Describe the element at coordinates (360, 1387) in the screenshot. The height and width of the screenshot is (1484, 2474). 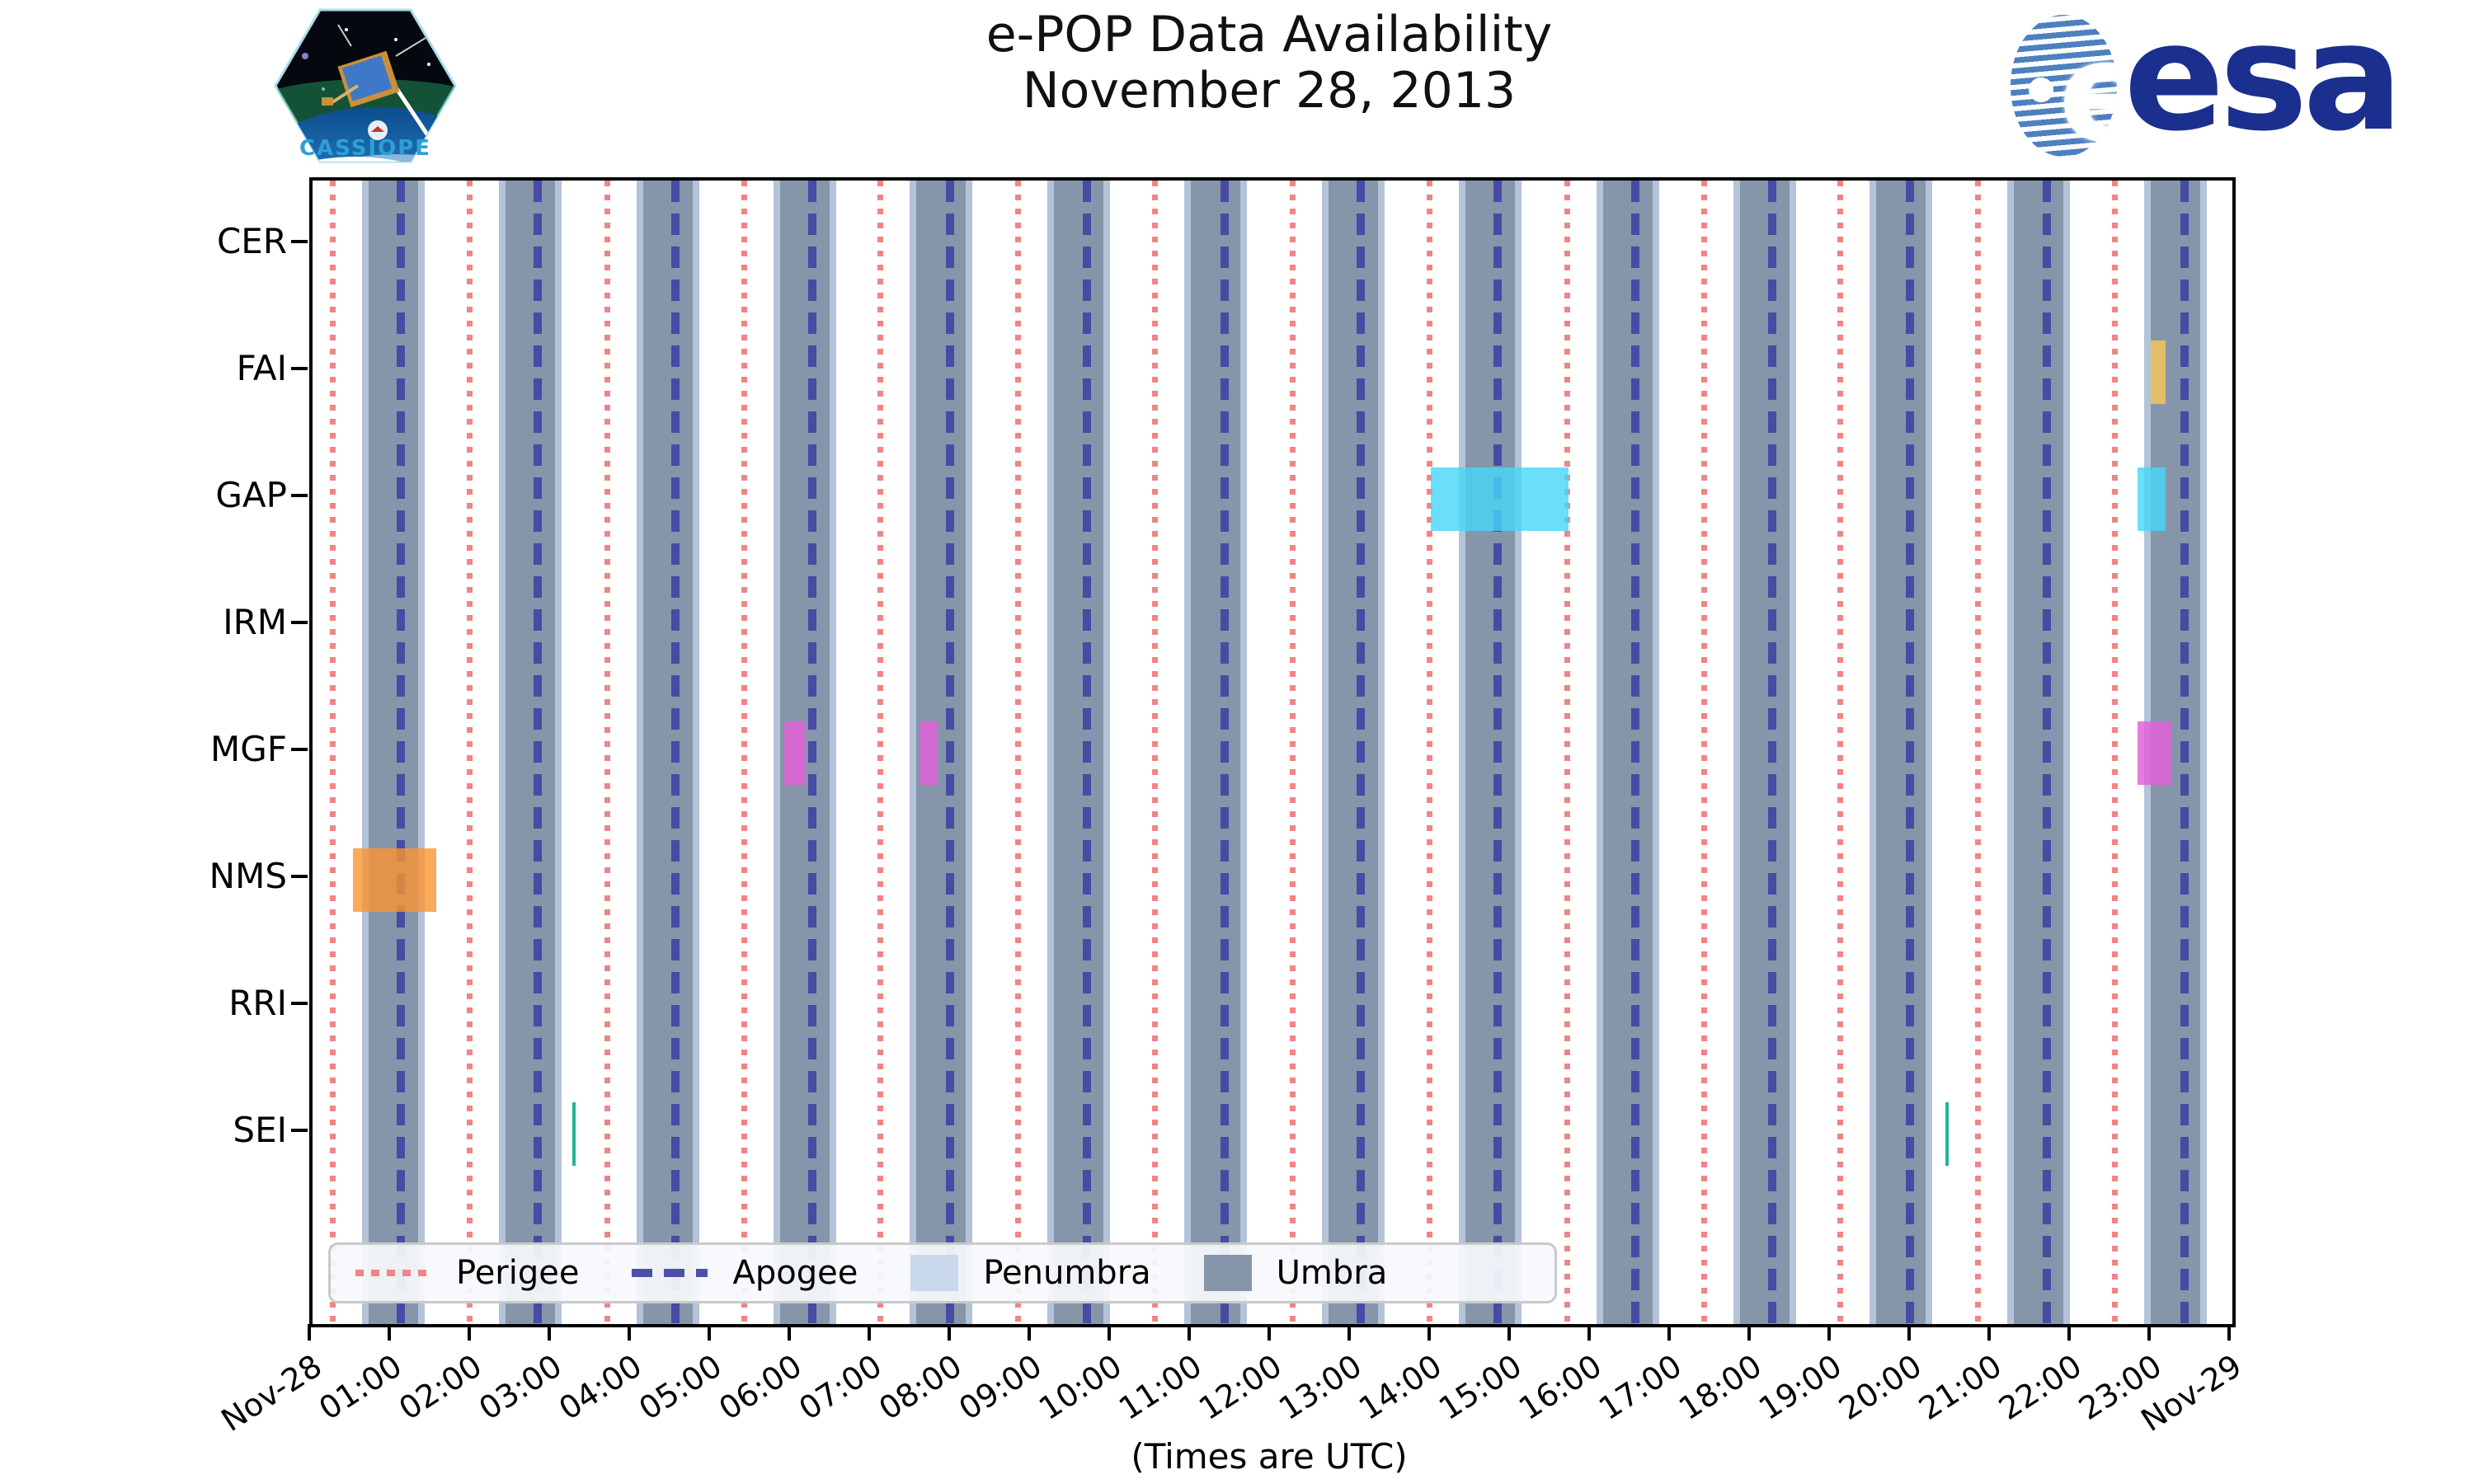
I see `x-label: 01:00` at that location.